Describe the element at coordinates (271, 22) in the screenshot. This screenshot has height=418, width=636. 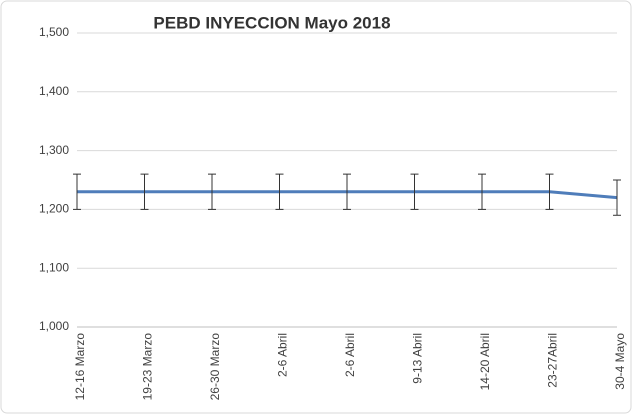
I see `chart-title: PEBD INYECCION Mayo 2018` at that location.